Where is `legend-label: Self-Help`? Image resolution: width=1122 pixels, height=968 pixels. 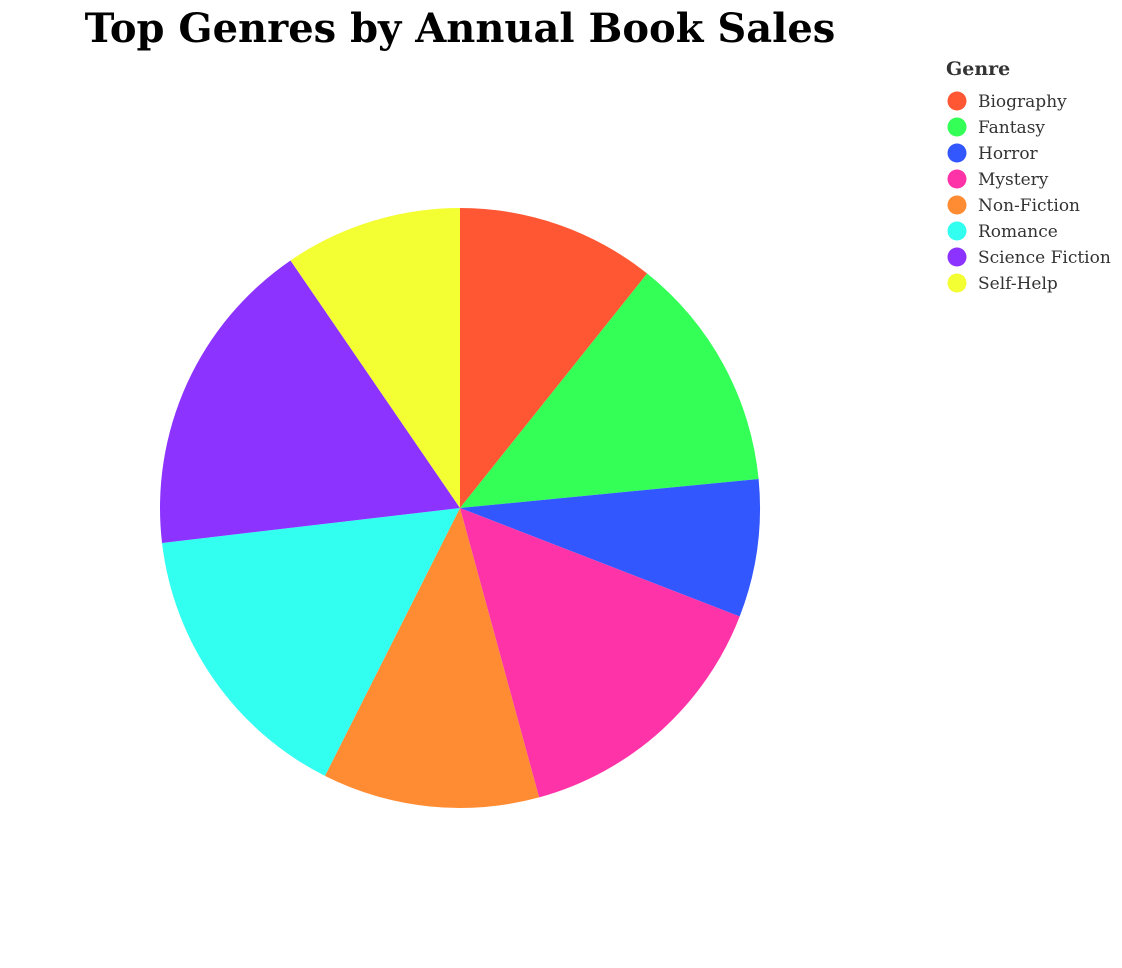
legend-label: Self-Help is located at coordinates (1018, 284).